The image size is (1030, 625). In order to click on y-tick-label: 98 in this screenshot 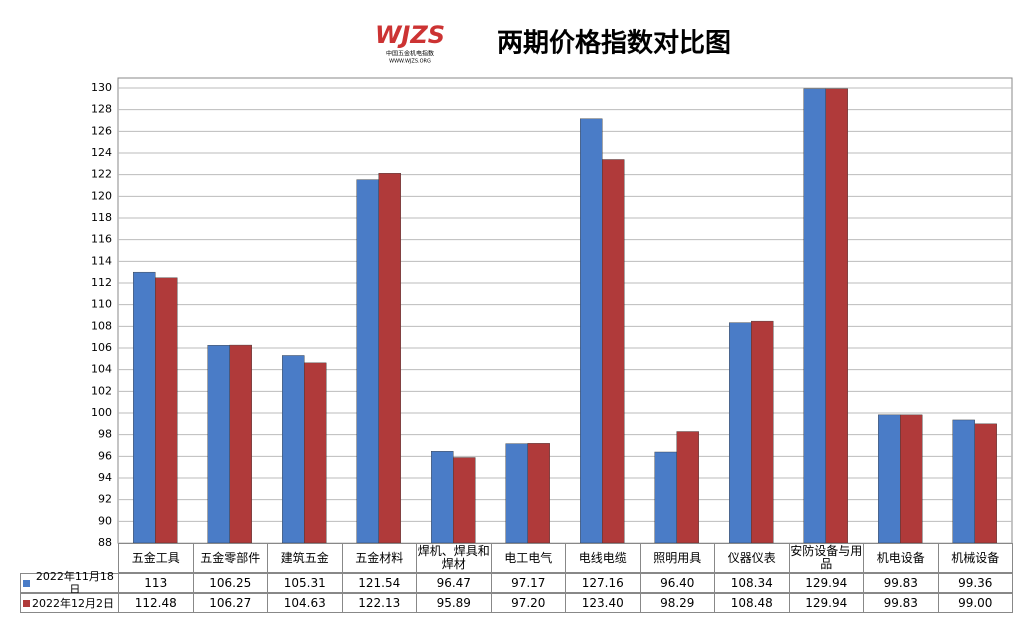, I will do `click(105, 434)`.